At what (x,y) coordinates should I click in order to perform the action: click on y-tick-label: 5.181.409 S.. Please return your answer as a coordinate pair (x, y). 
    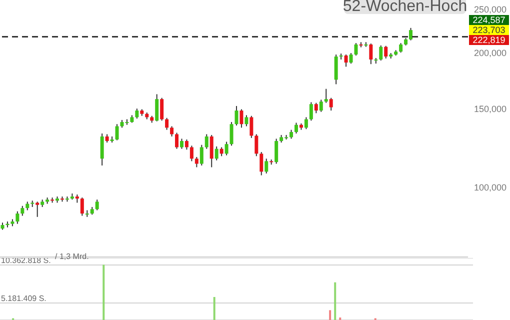
    Looking at the image, I should click on (23, 298).